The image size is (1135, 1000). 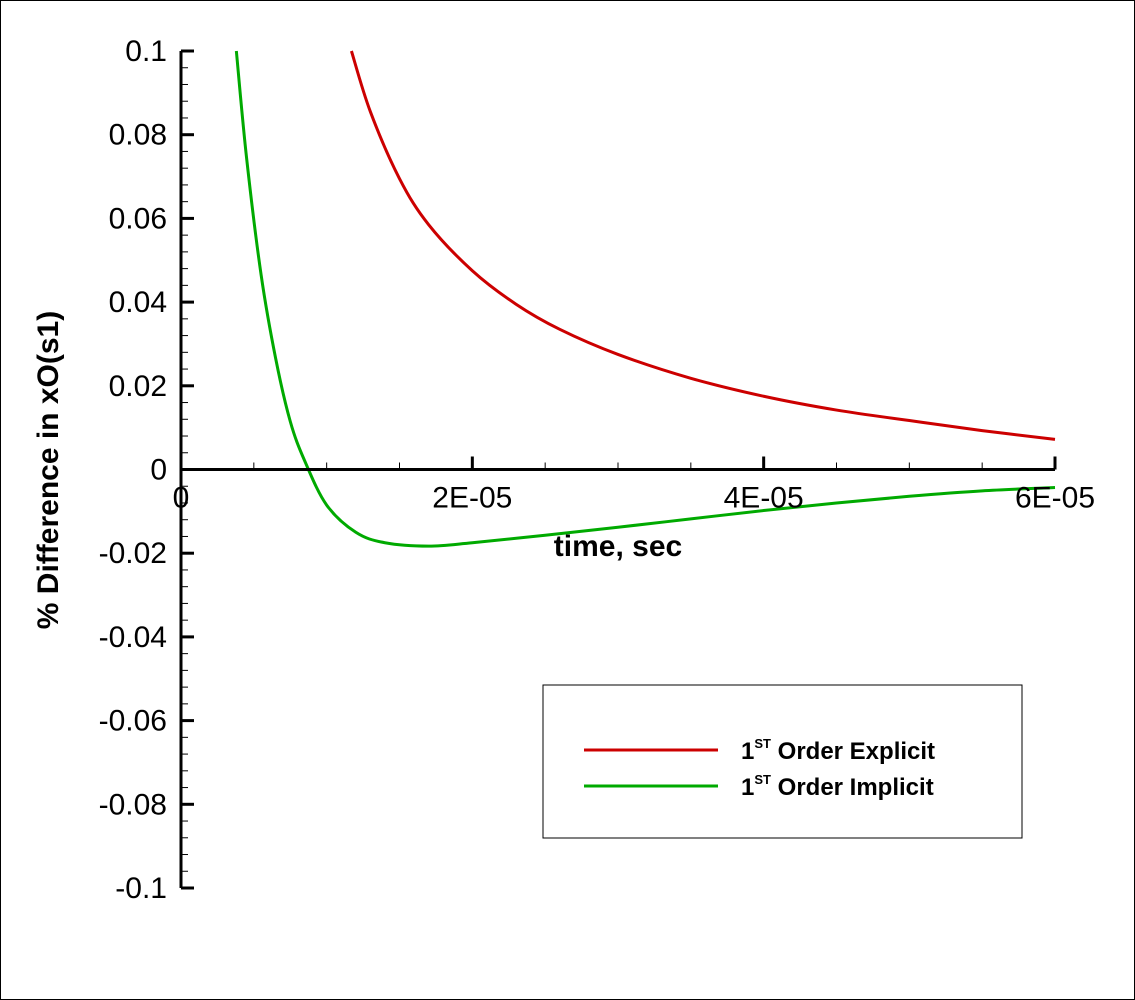 What do you see at coordinates (146, 51) in the screenshot?
I see `y-tick-label: 0.1` at bounding box center [146, 51].